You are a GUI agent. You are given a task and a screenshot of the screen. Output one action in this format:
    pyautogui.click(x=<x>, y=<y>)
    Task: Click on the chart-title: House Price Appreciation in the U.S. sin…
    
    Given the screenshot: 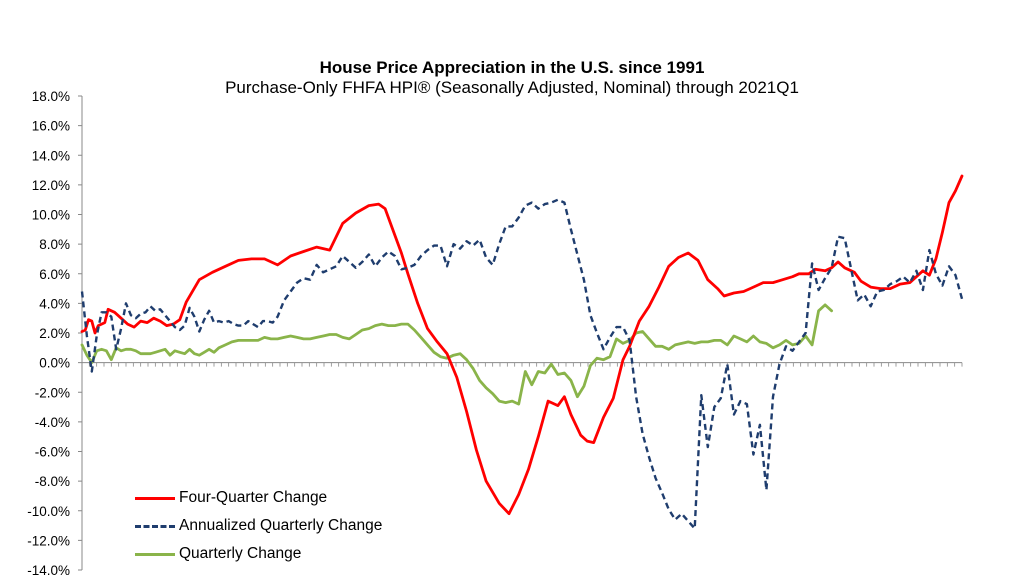 What is the action you would take?
    pyautogui.click(x=512, y=67)
    